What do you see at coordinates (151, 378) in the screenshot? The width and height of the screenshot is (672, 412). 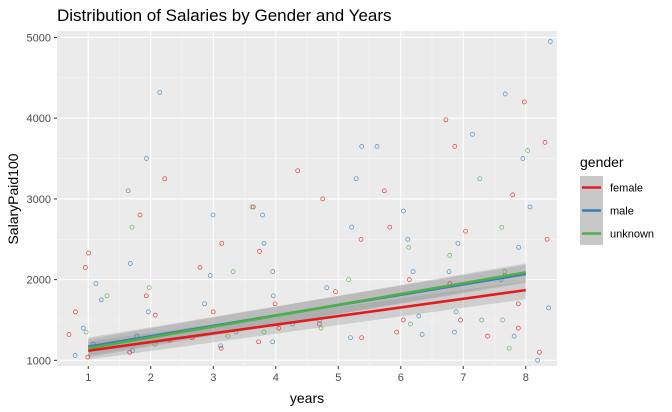 I see `x-tick-label: 2` at bounding box center [151, 378].